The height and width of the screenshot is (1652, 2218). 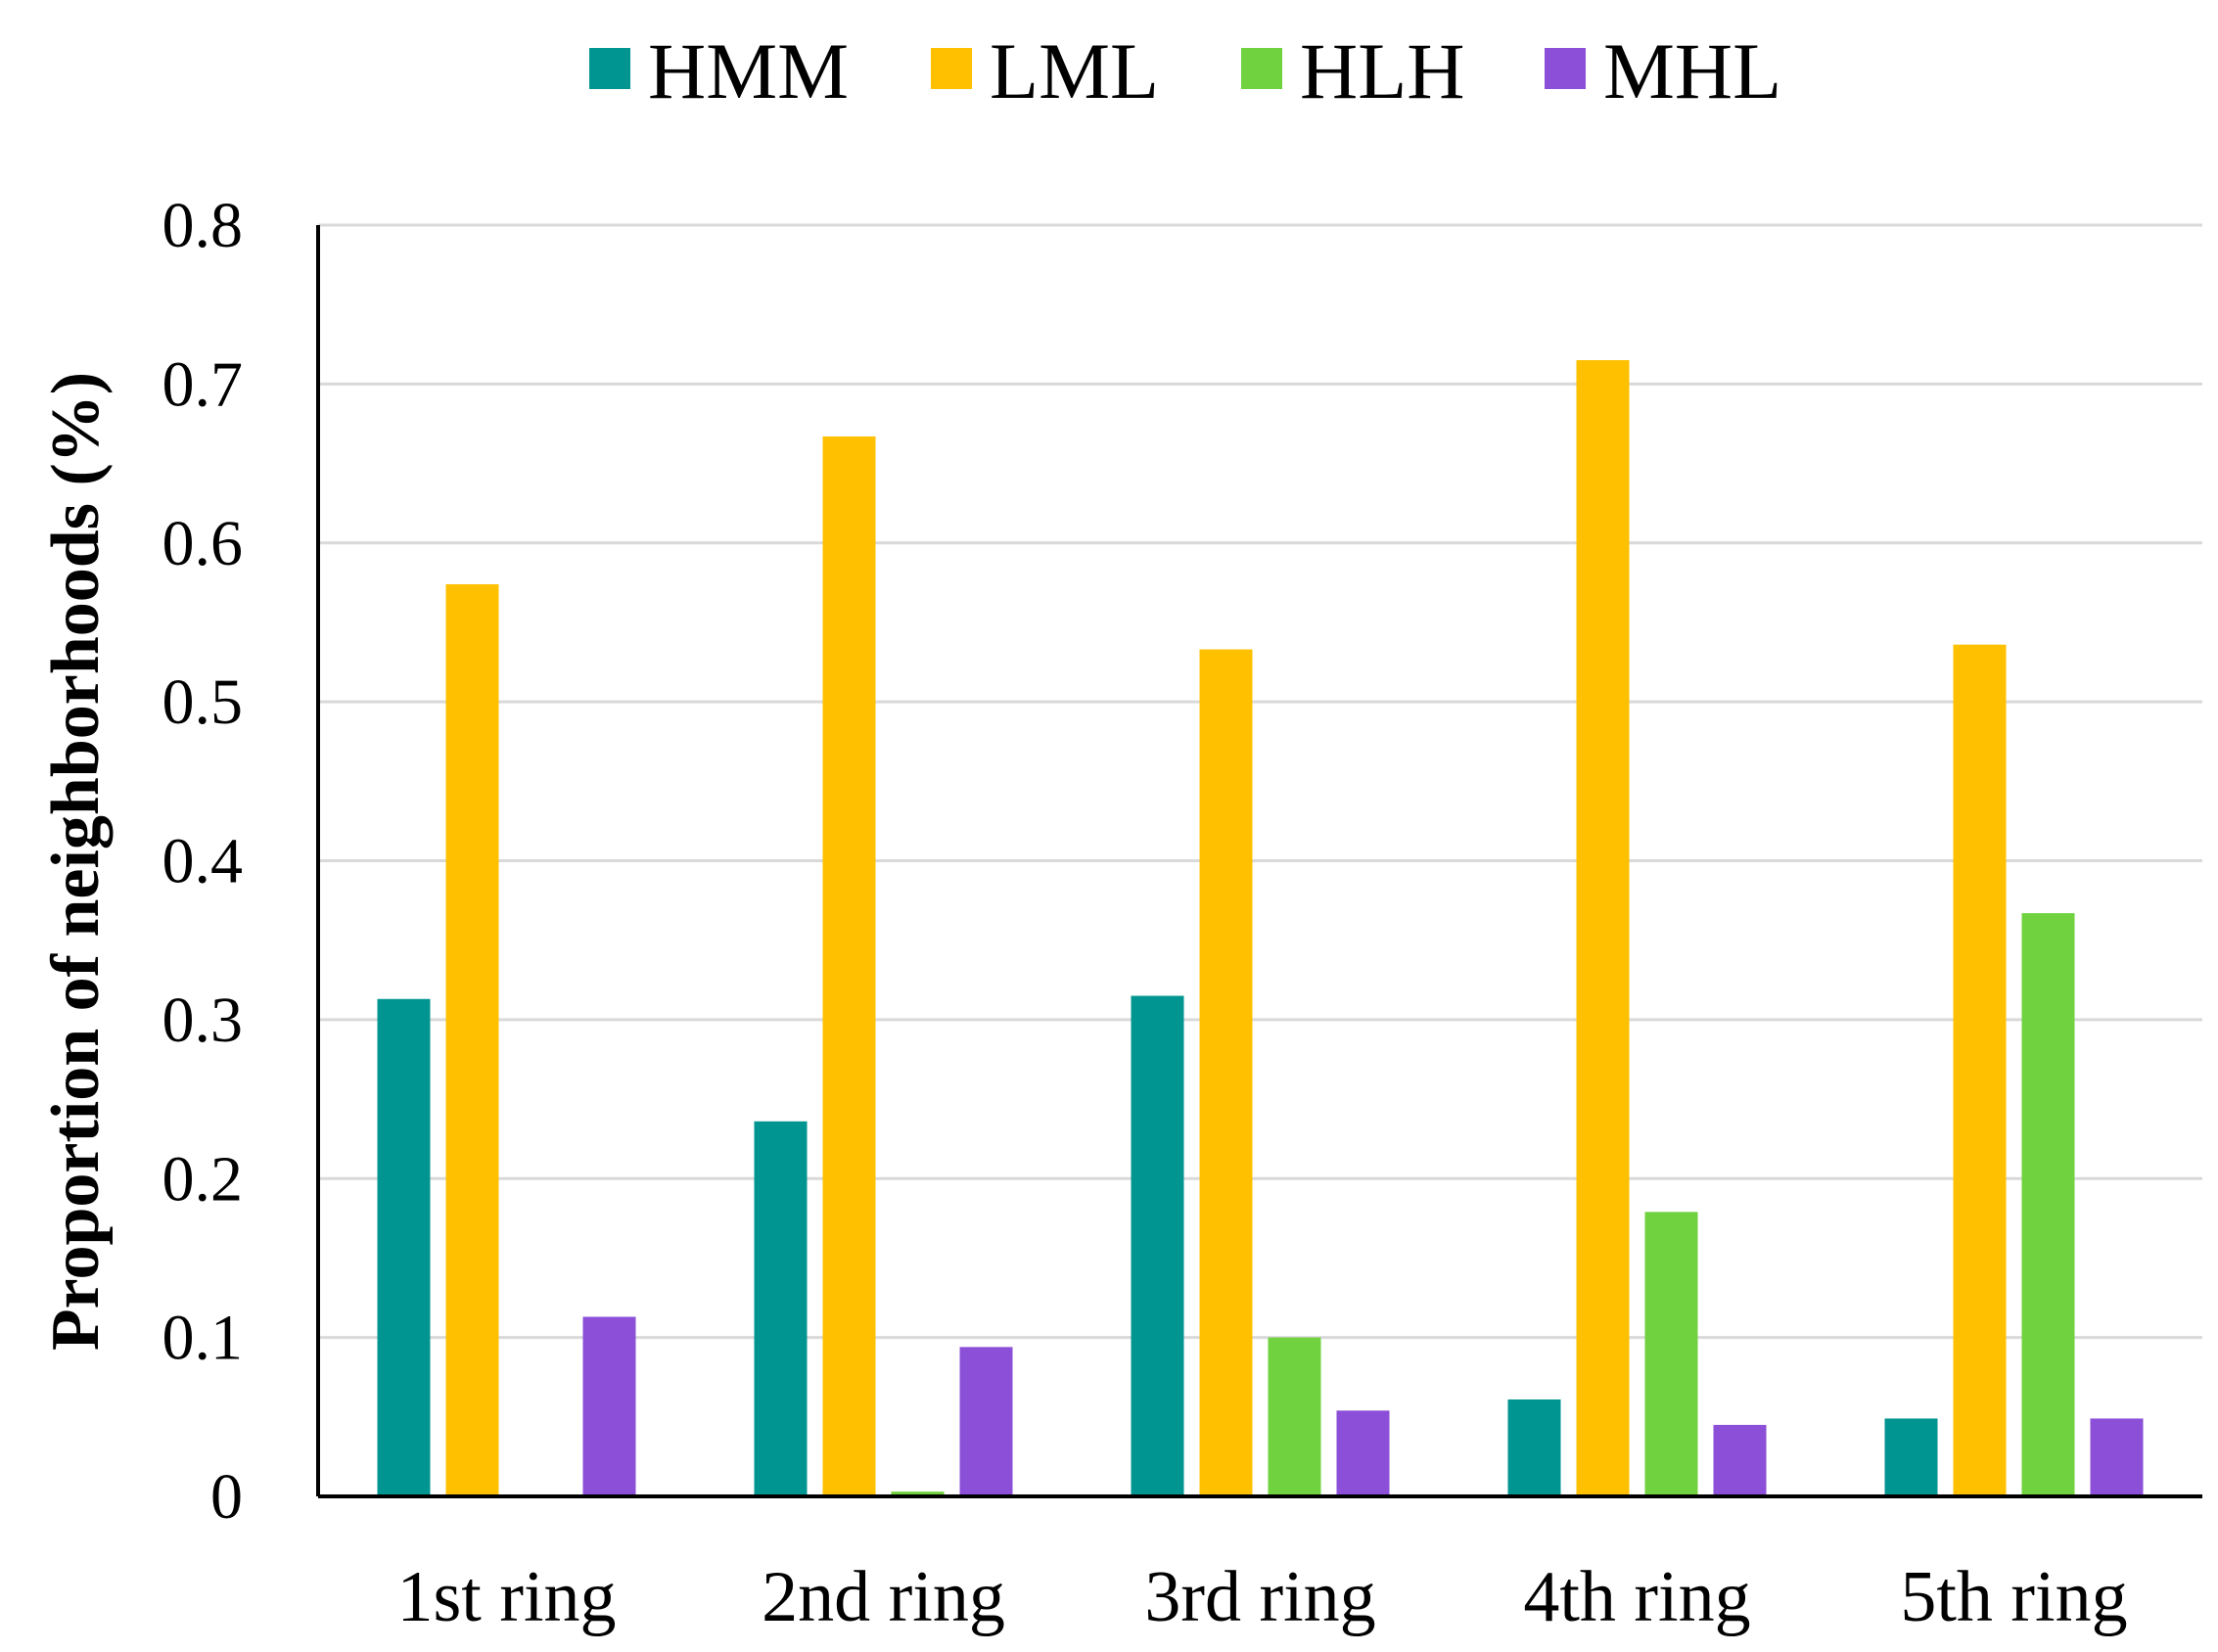 What do you see at coordinates (76, 861) in the screenshot?
I see `y-axis-label: Proportion of neighborhoods (%)` at bounding box center [76, 861].